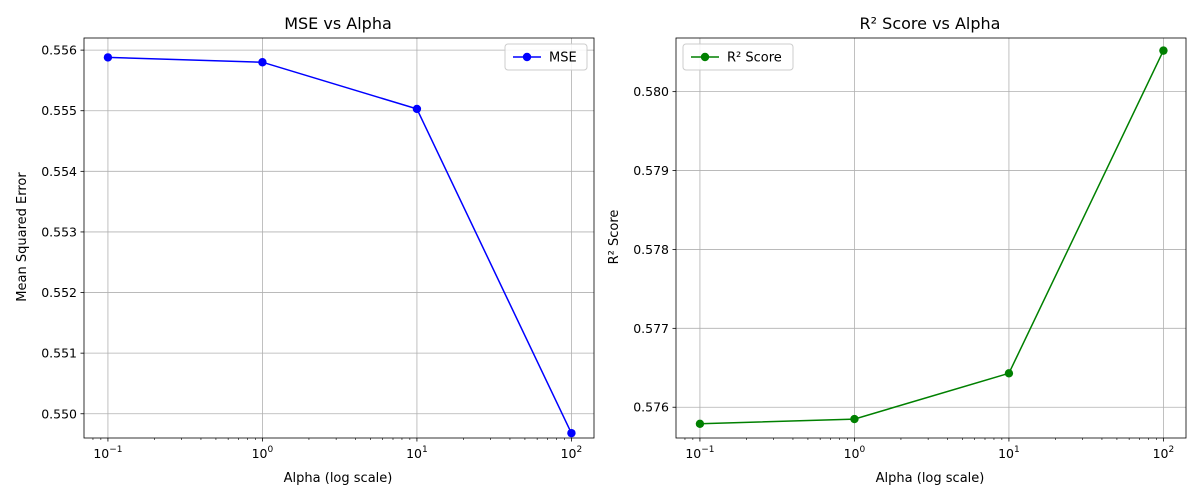 This screenshot has width=1200, height=500. I want to click on r2-ytick-label-4: 0.580, so click(651, 91).